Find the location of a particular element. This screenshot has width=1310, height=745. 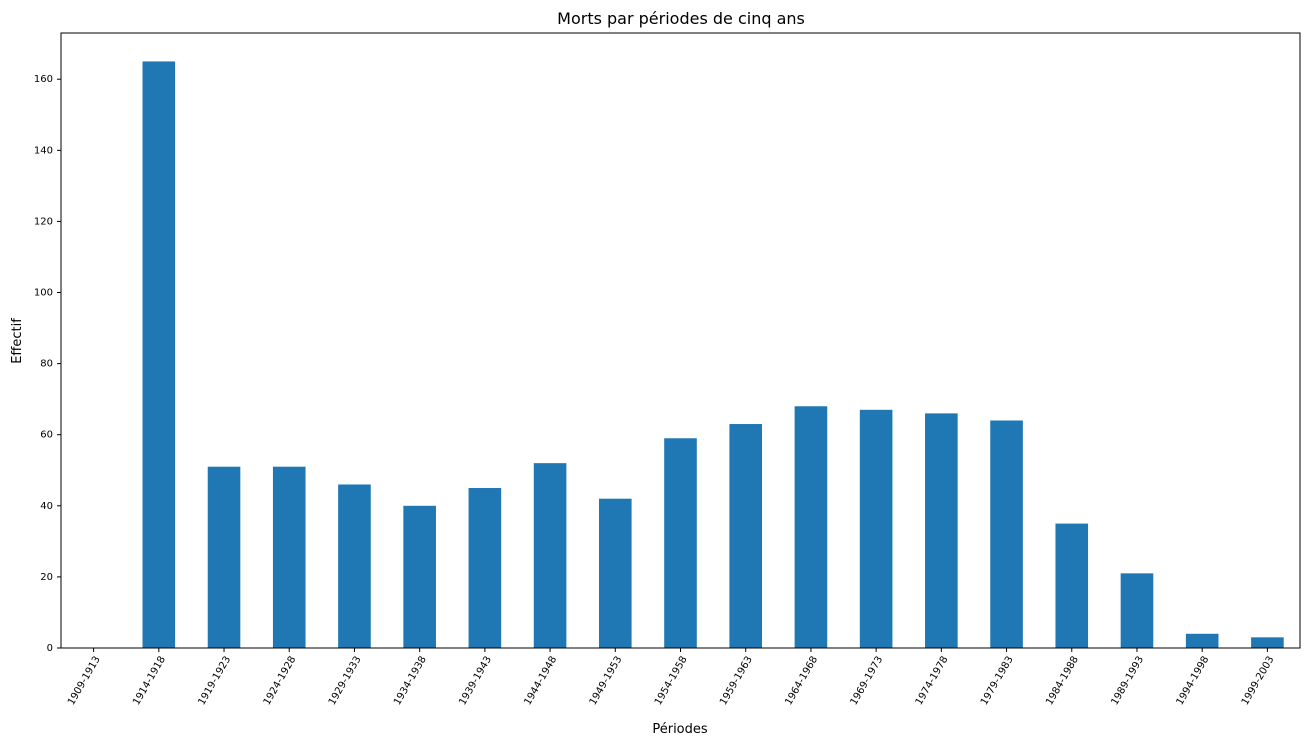

y-tick-label: 40 is located at coordinates (46, 506).